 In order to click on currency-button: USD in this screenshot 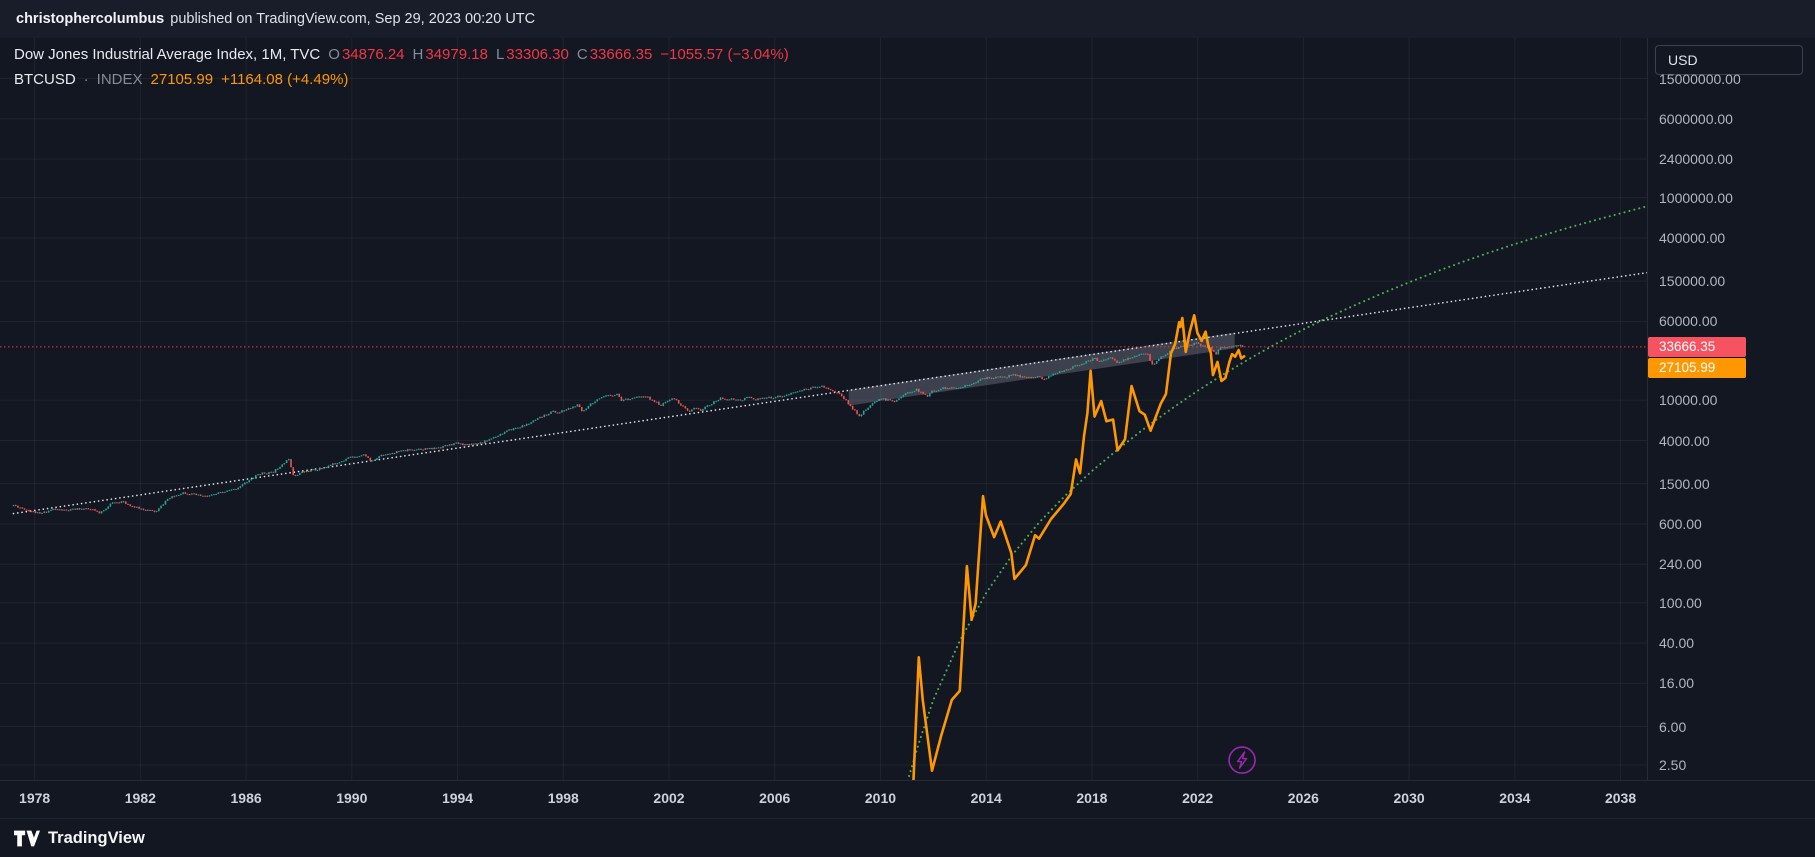, I will do `click(1729, 60)`.